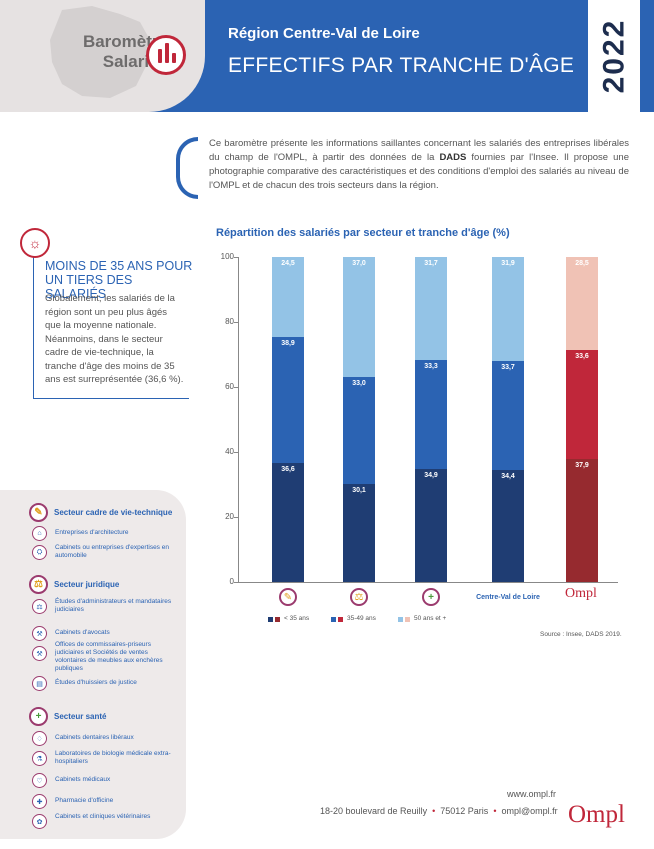  What do you see at coordinates (227, 256) in the screenshot?
I see `y-tick-label: 100` at bounding box center [227, 256].